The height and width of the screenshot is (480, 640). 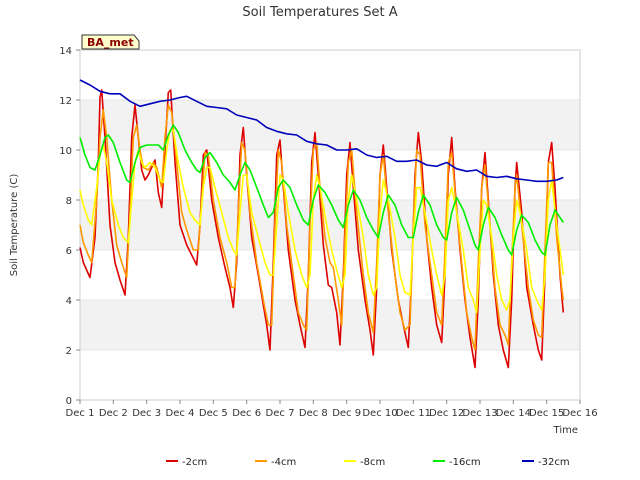 What do you see at coordinates (80, 413) in the screenshot?
I see `x-tick-label: Dec 1` at bounding box center [80, 413].